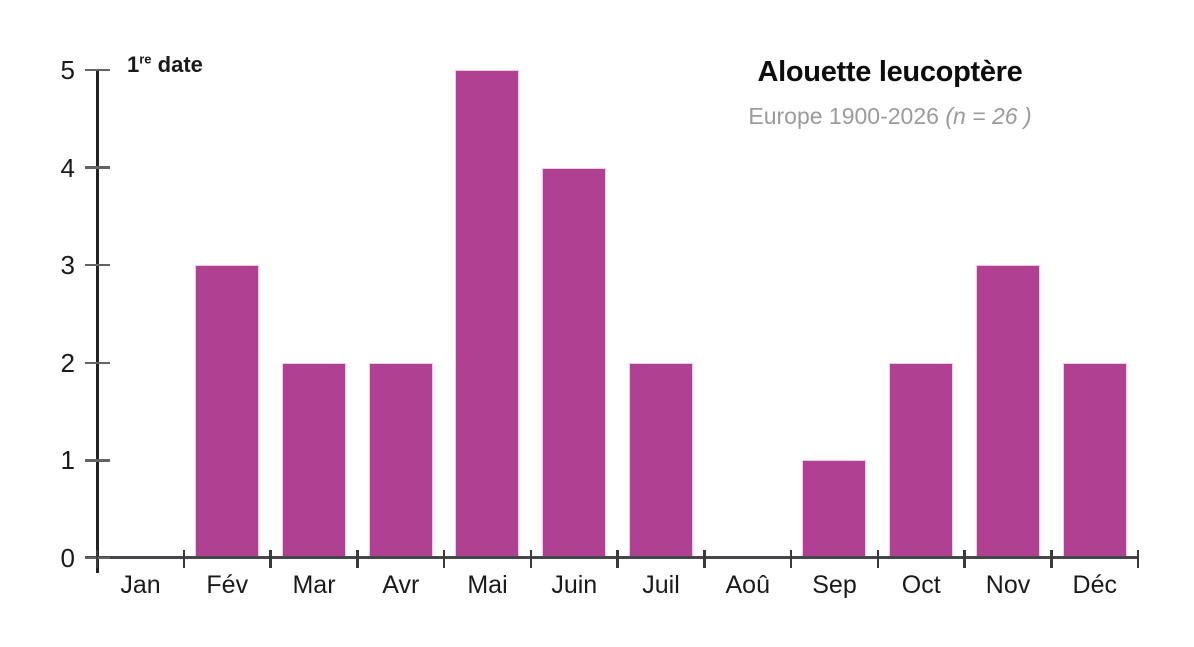  I want to click on bar-oct, so click(921, 460).